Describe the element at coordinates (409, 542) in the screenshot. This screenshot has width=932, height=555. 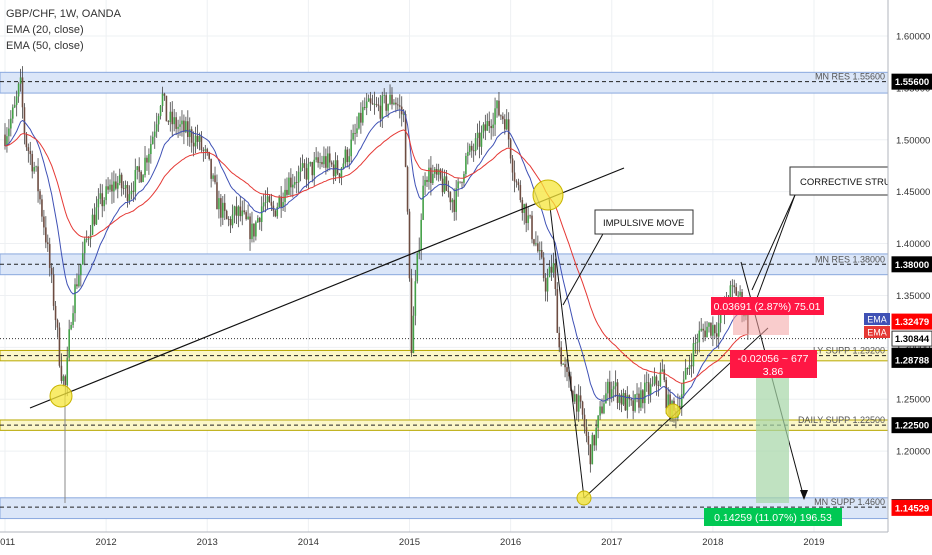
I see `x-tick-label: 2015` at that location.